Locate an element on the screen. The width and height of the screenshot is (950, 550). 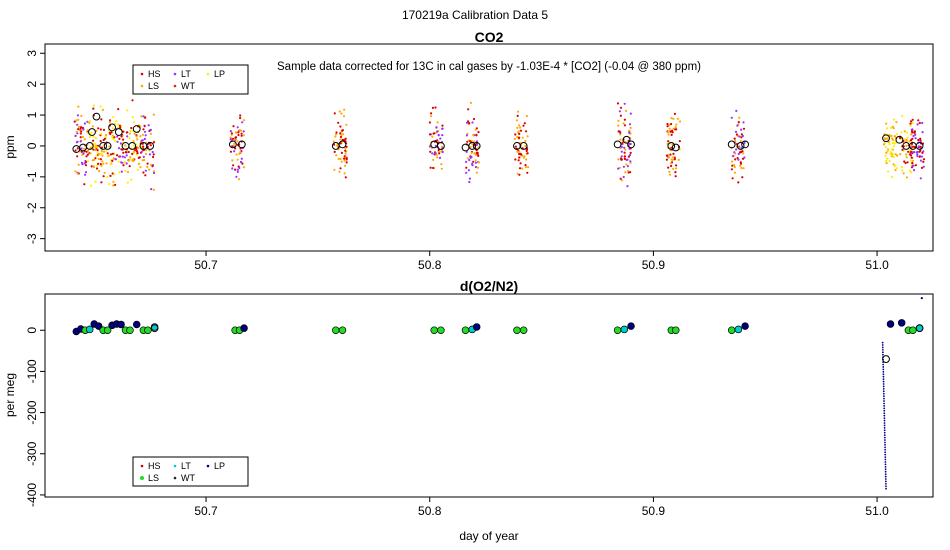
o2n2-y-ticks: -400 -300 -200 -100 0 is located at coordinates (35, 417).